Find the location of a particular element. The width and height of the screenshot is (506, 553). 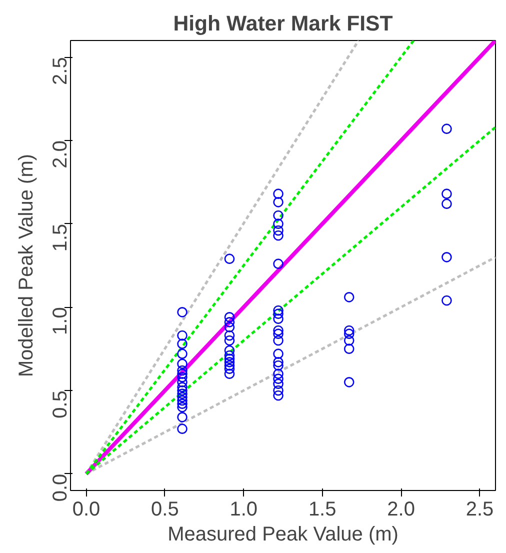

chart-title: High Water Mark FIST is located at coordinates (283, 24).